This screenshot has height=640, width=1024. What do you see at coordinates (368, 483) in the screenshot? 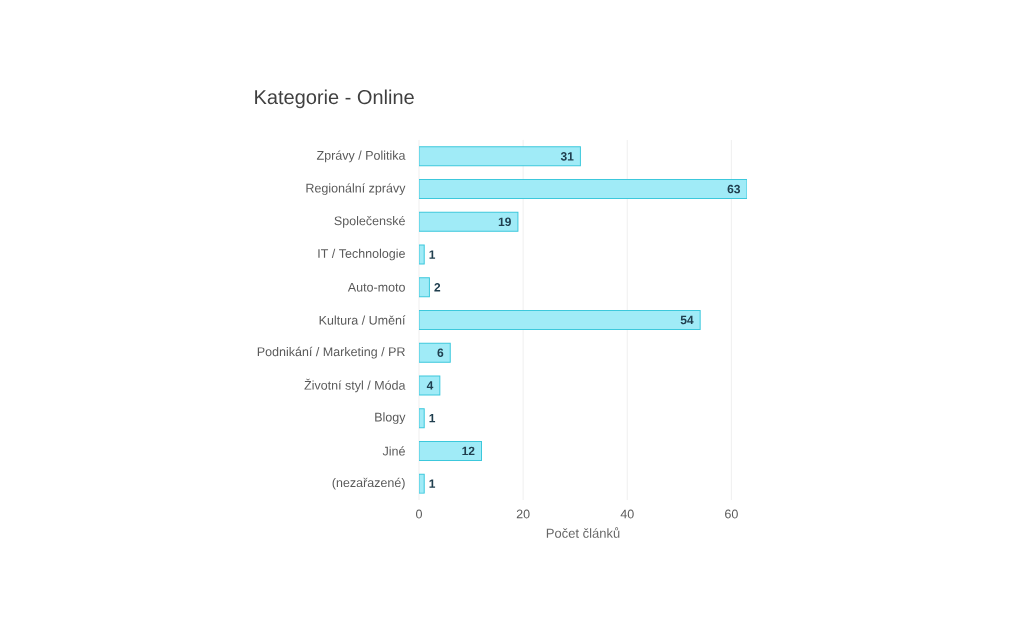
I see `y-tick-label: (nezařazené)` at bounding box center [368, 483].